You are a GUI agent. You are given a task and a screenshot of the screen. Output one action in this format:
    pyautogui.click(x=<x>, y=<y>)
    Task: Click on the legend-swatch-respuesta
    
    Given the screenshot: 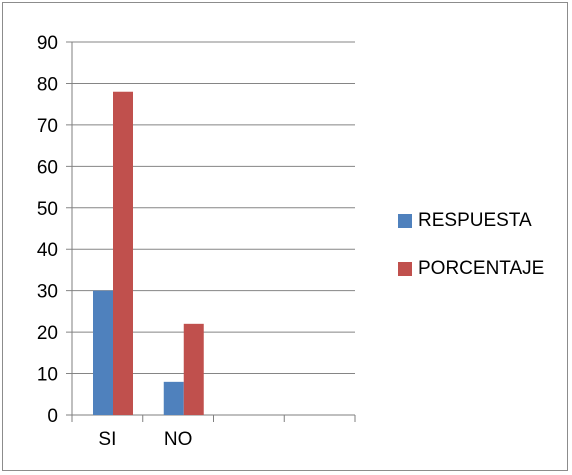 What is the action you would take?
    pyautogui.click(x=405, y=221)
    